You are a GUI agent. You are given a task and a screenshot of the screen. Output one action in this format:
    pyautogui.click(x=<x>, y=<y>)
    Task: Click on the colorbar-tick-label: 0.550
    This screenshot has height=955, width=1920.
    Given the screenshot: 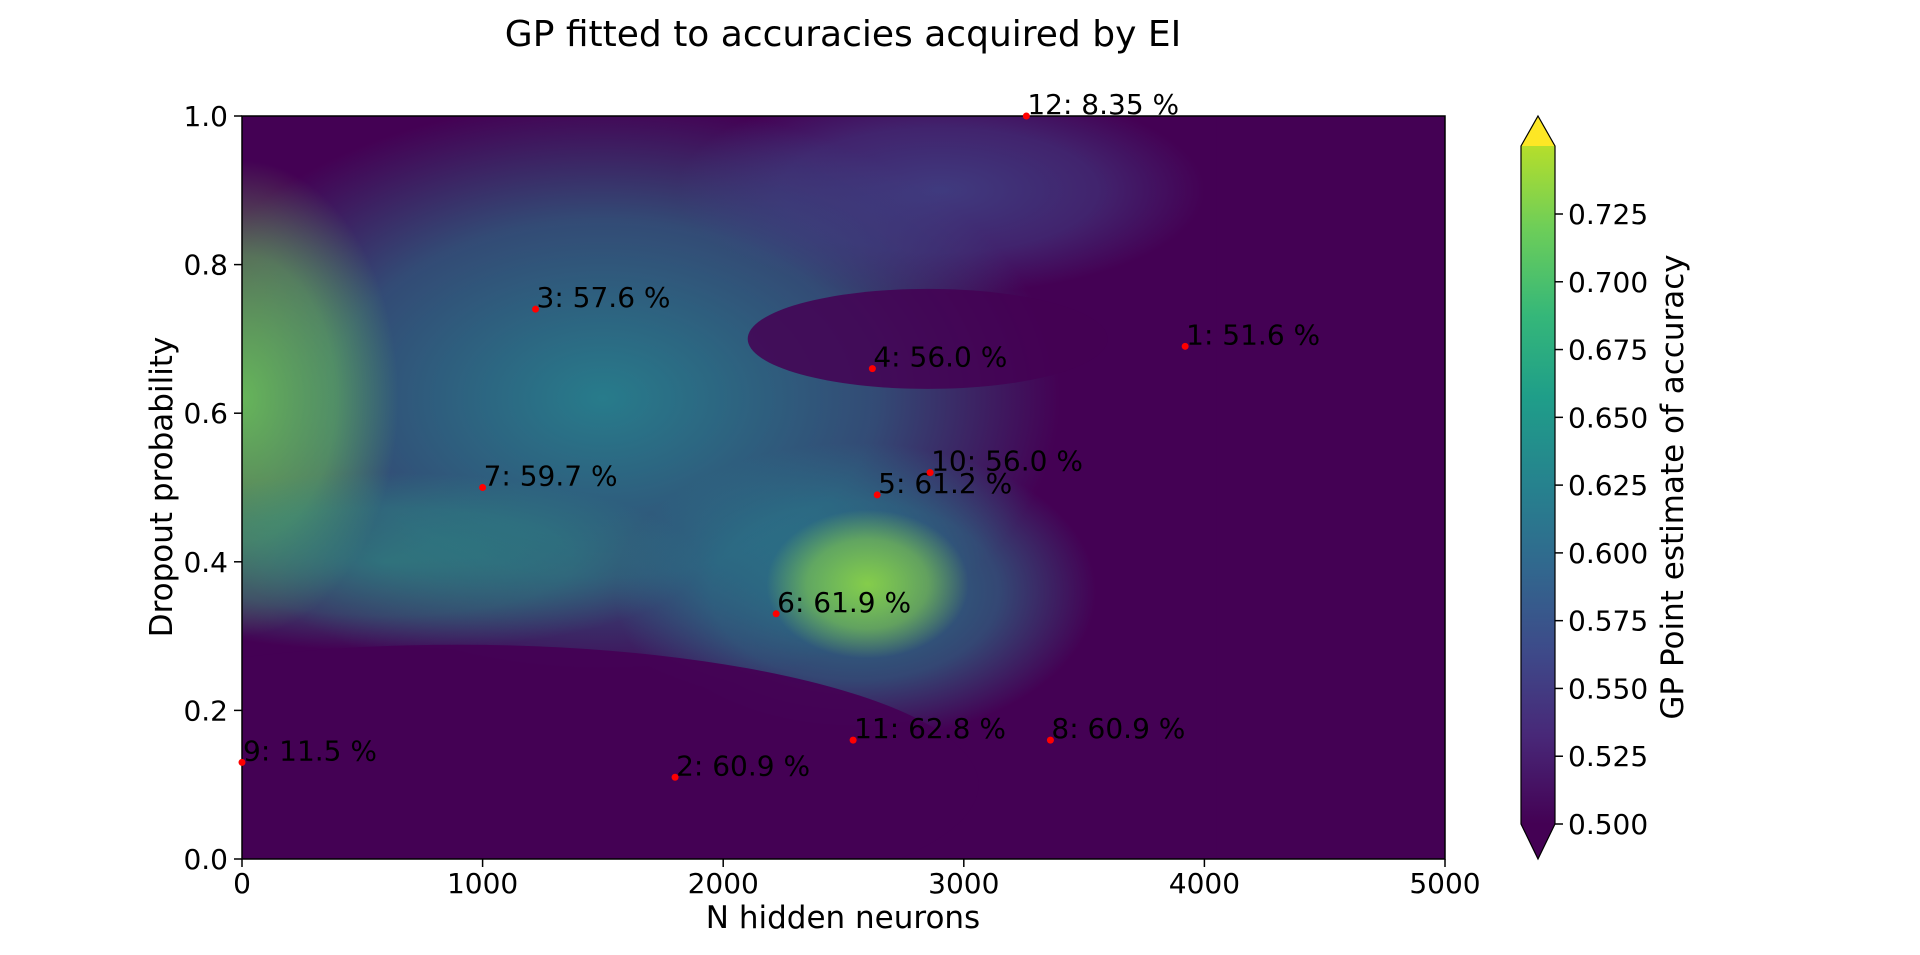 What is the action you would take?
    pyautogui.click(x=1608, y=688)
    